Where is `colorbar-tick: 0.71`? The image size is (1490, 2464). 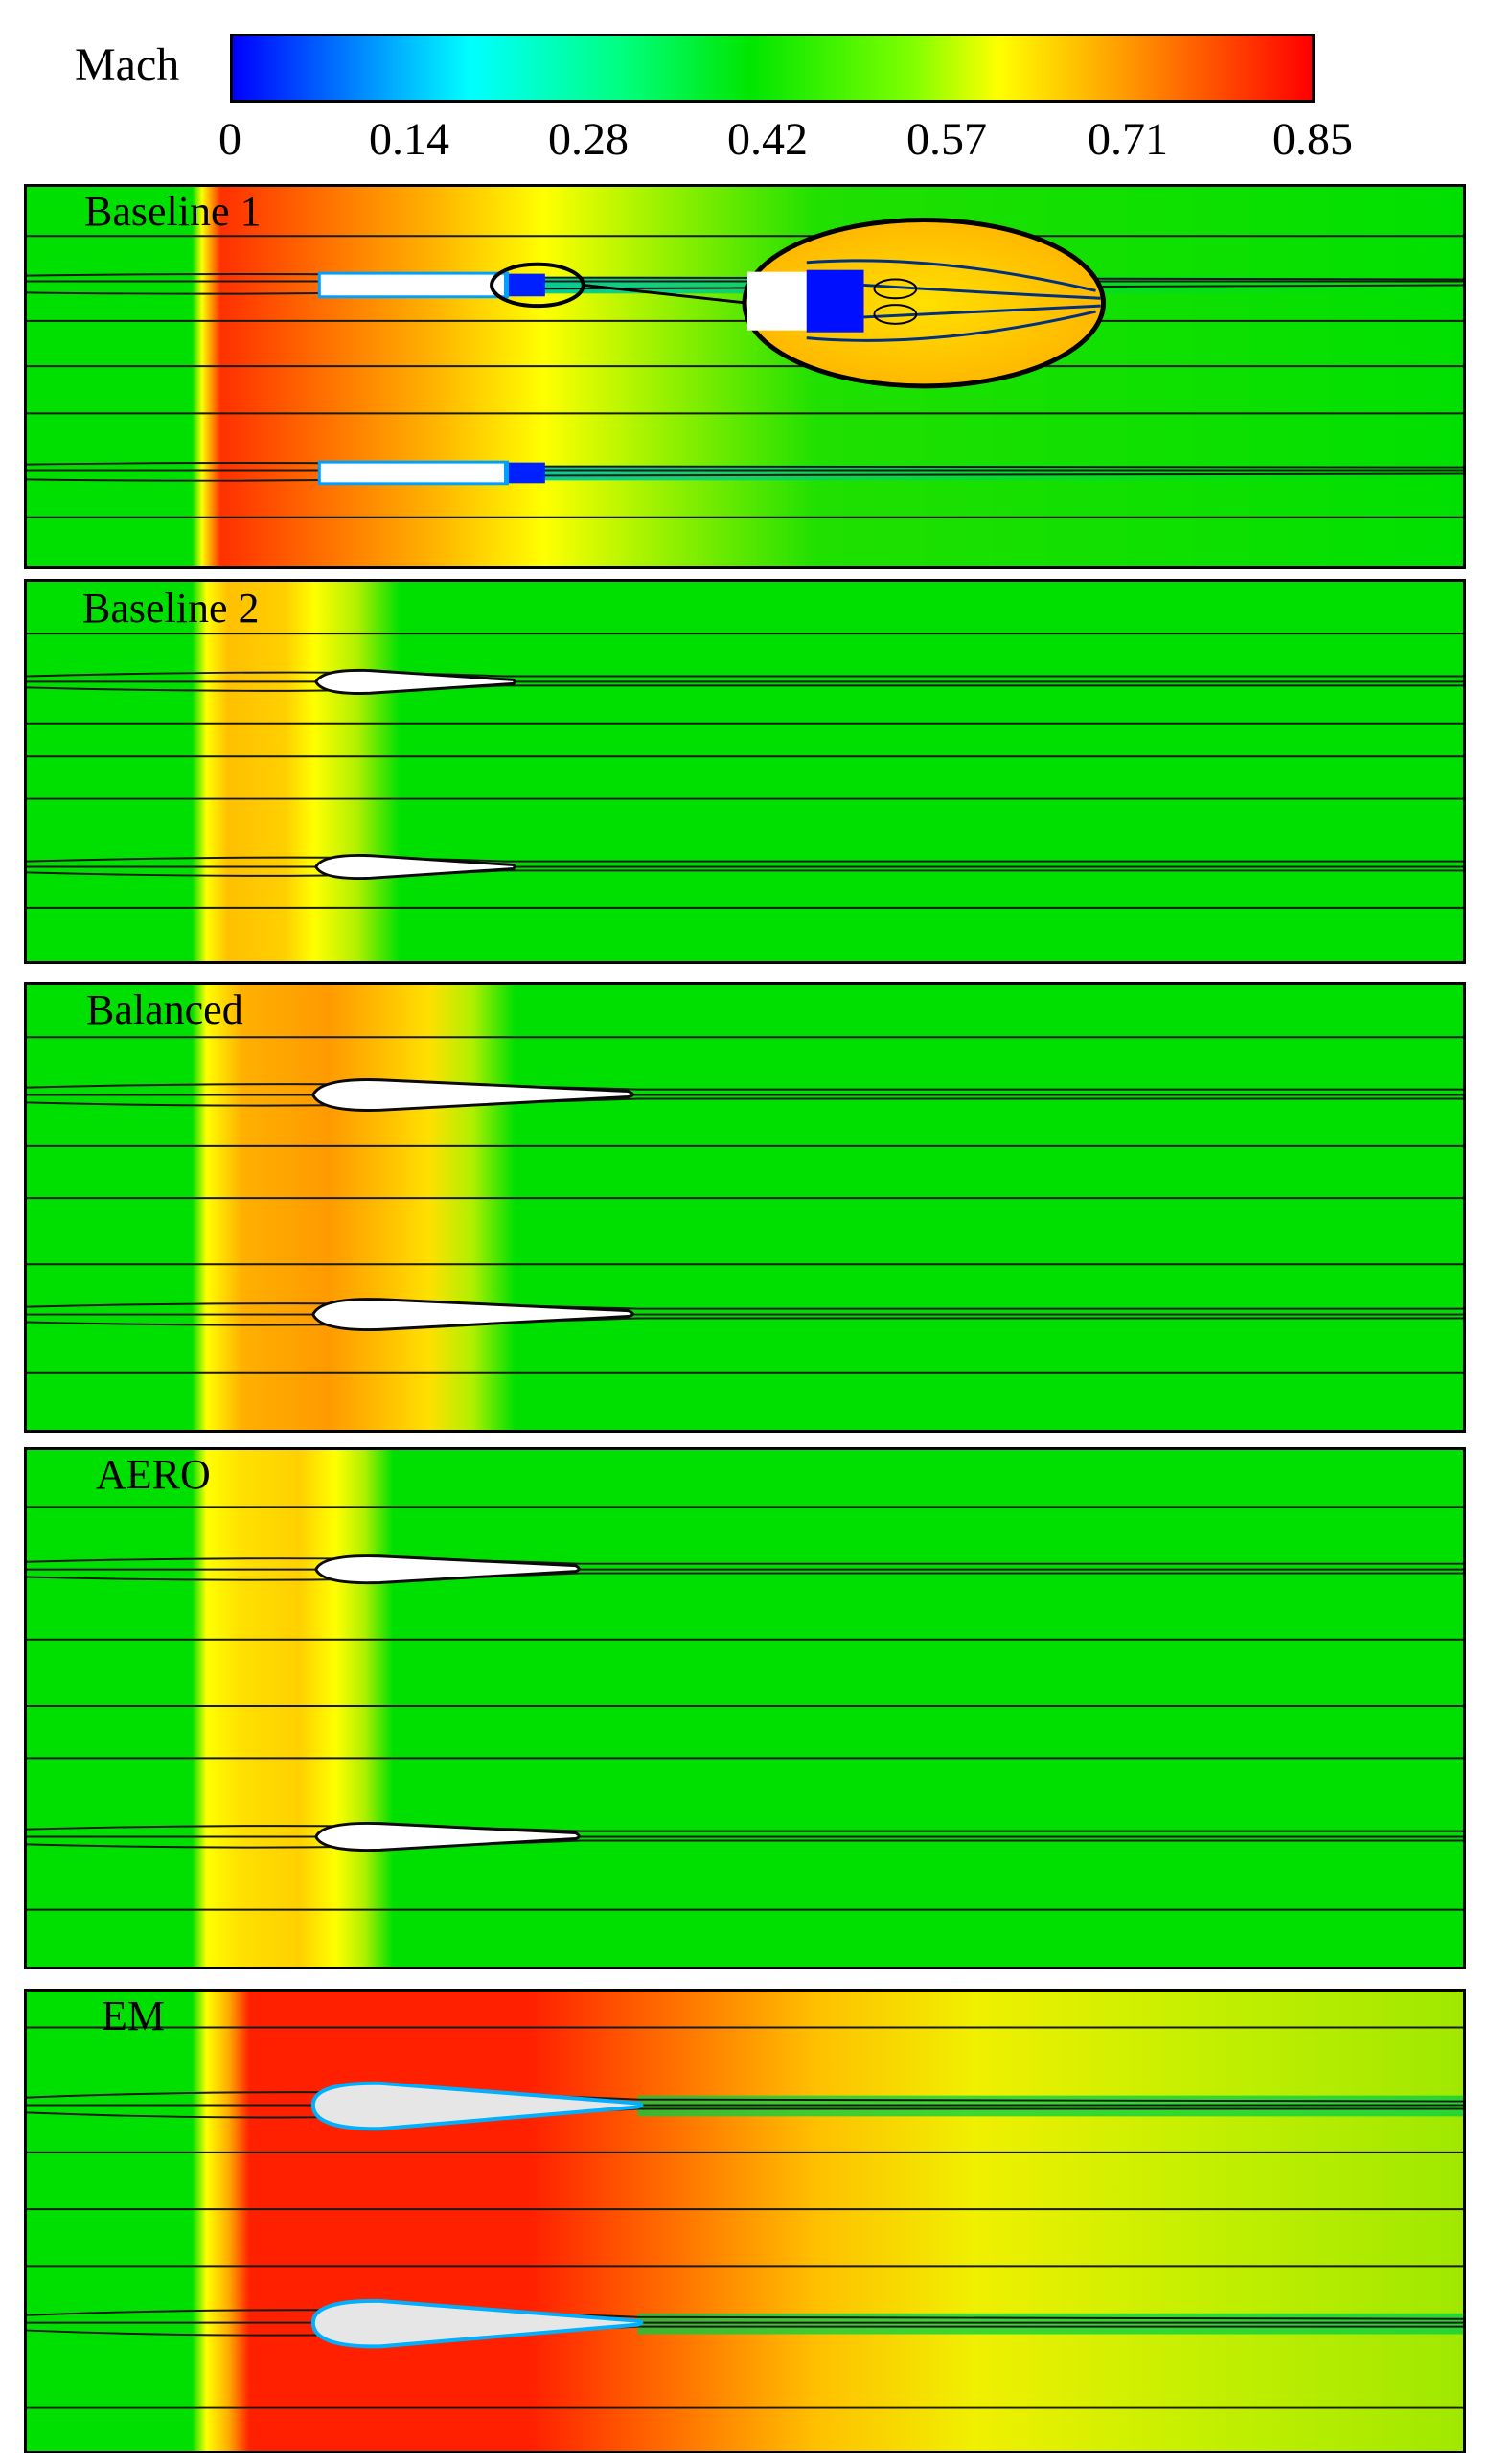 colorbar-tick: 0.71 is located at coordinates (1128, 139).